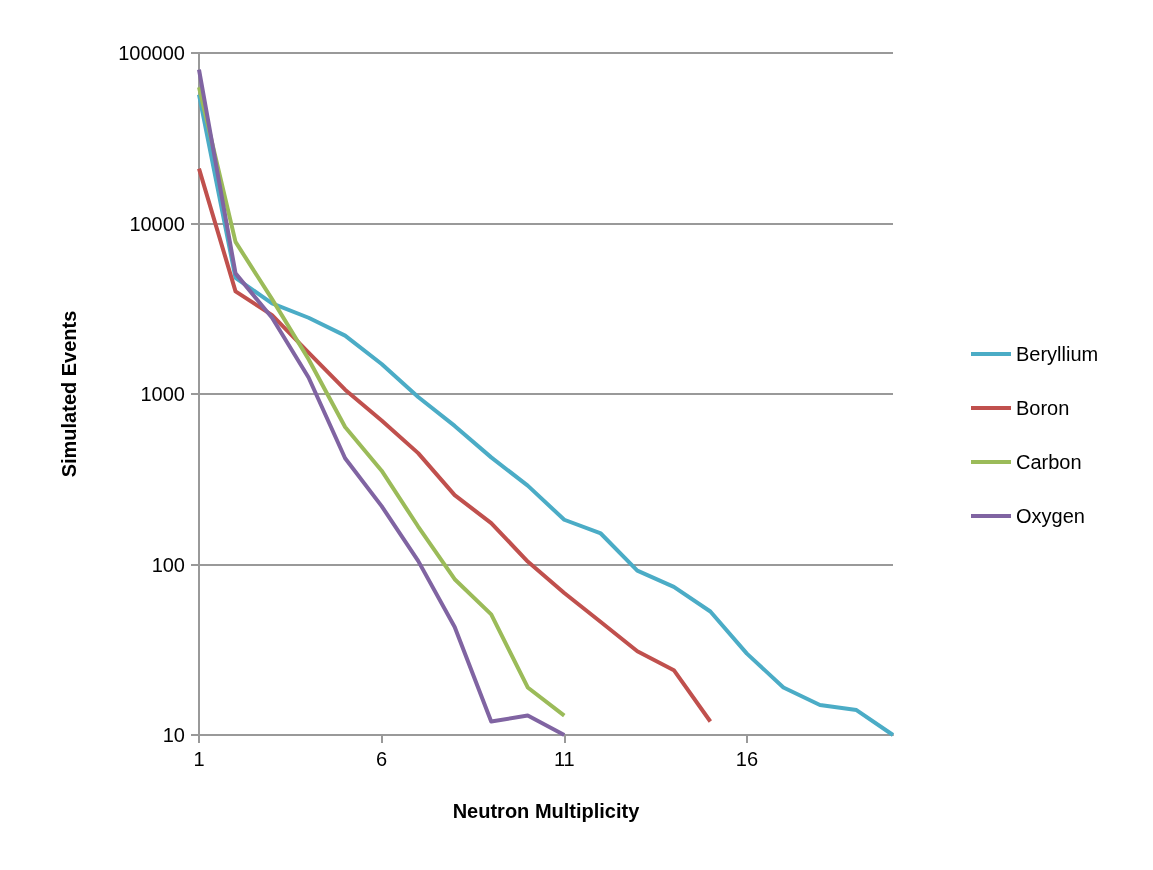 The width and height of the screenshot is (1153, 870). Describe the element at coordinates (69, 394) in the screenshot. I see `y-axis-title: Simulated Events` at that location.